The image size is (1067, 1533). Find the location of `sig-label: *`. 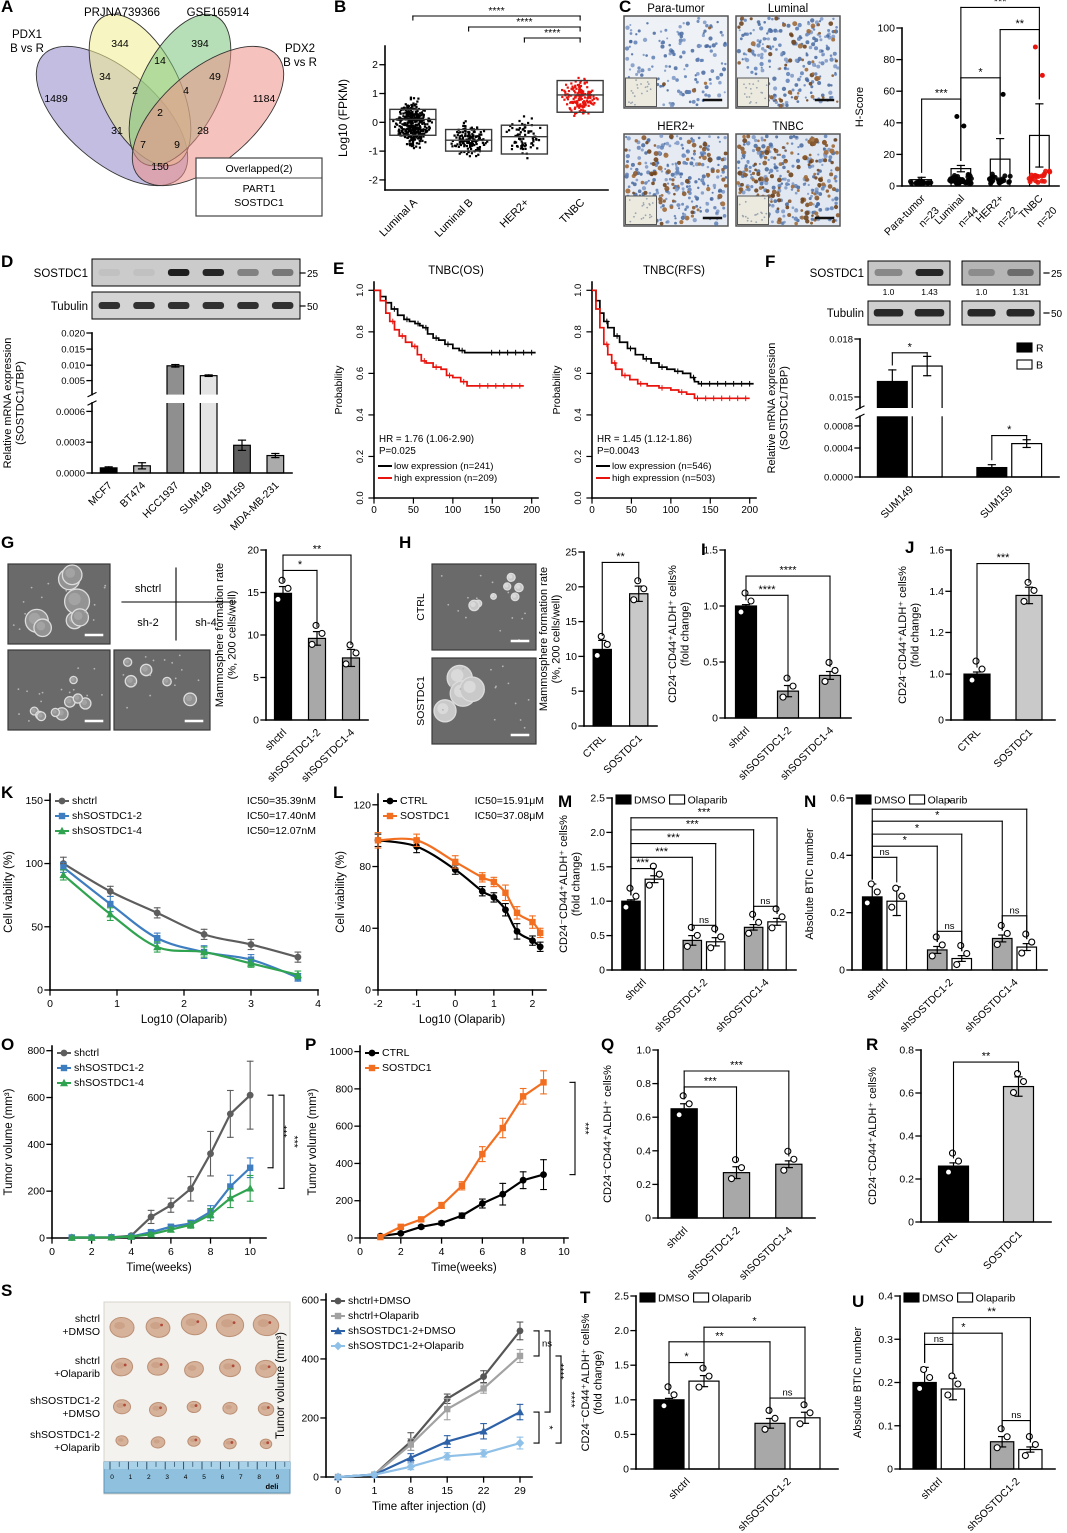

sig-label: * is located at coordinates (1009, 430).